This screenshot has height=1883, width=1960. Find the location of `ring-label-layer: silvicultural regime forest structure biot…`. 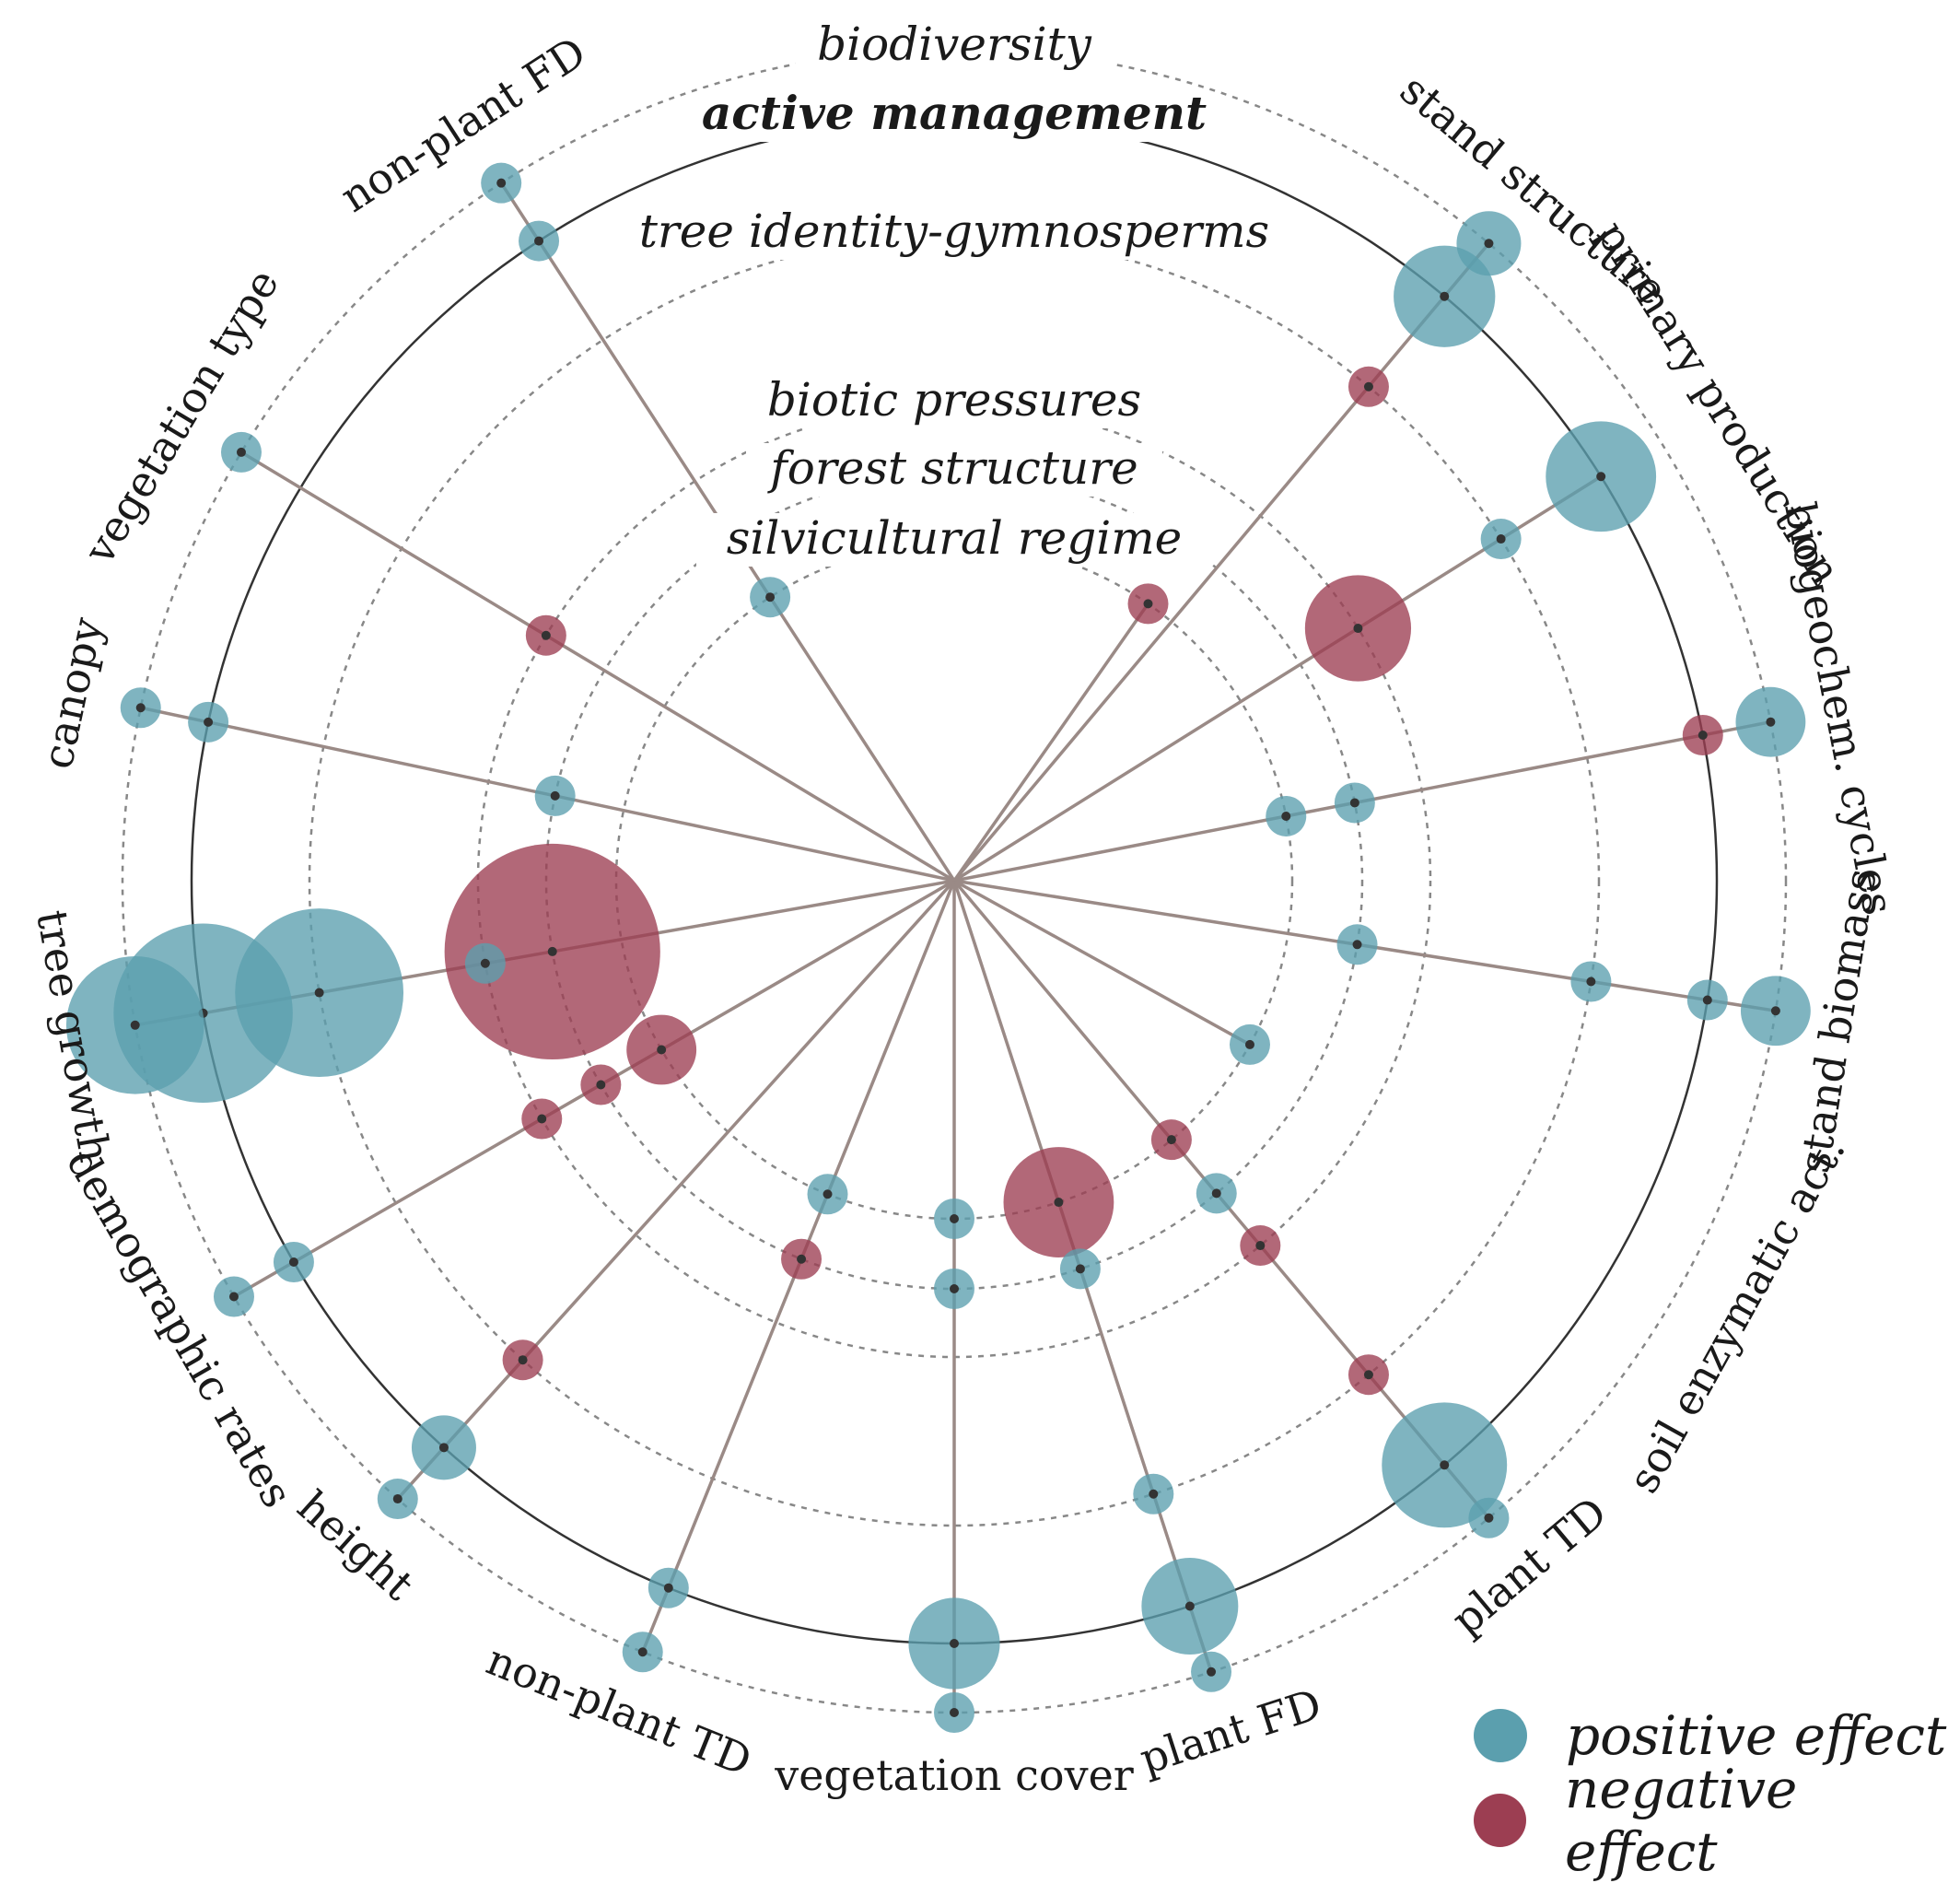

ring-label-layer: silvicultural regime forest structure biot… is located at coordinates (954, 292).